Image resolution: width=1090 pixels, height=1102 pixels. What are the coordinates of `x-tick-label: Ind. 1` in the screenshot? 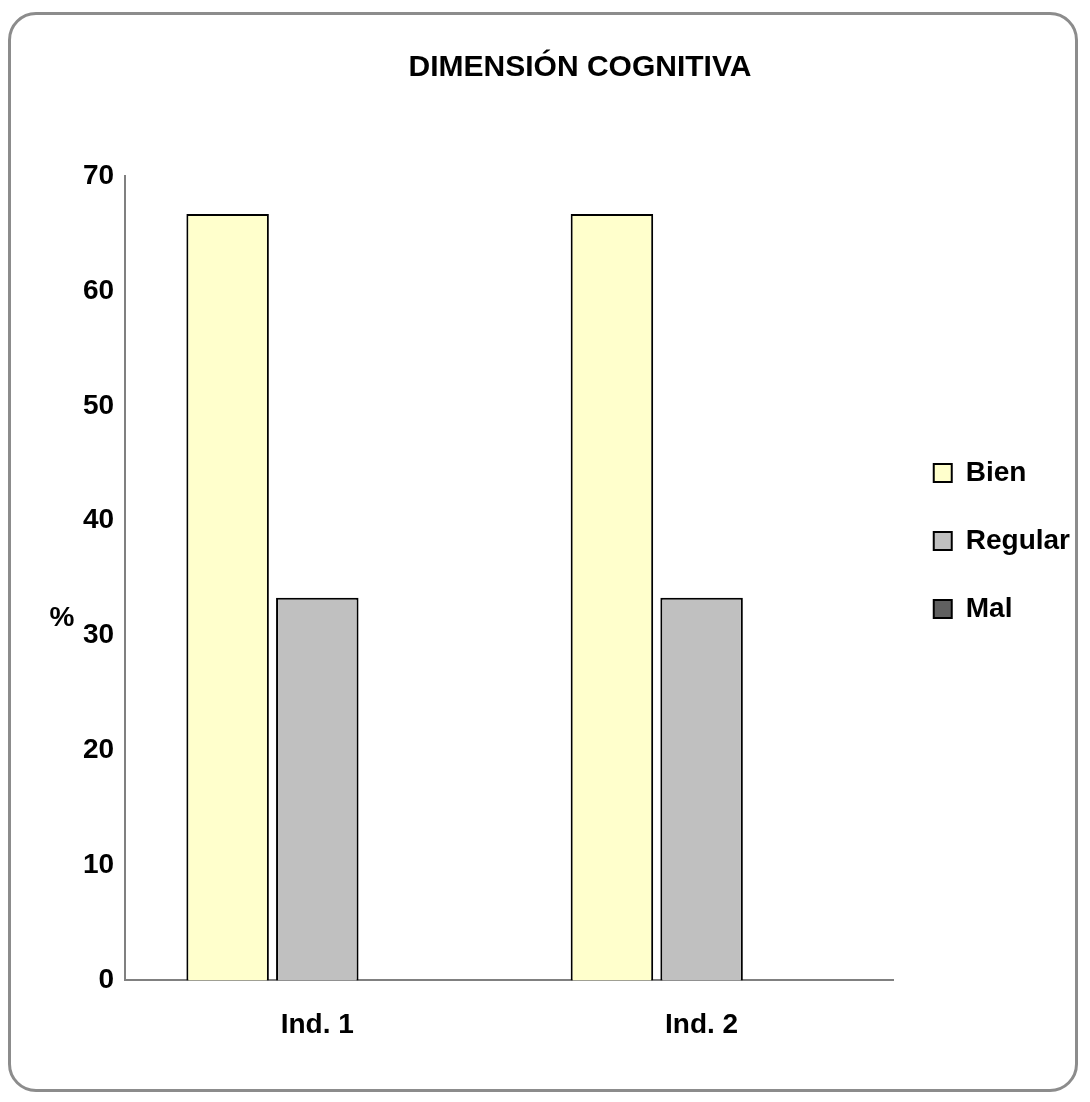 It's located at (317, 1023).